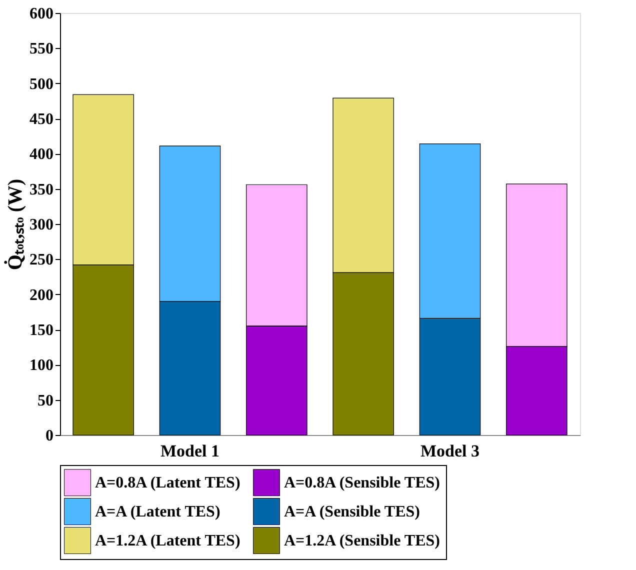 The image size is (636, 570). I want to click on y-tick-label: 450, so click(42, 119).